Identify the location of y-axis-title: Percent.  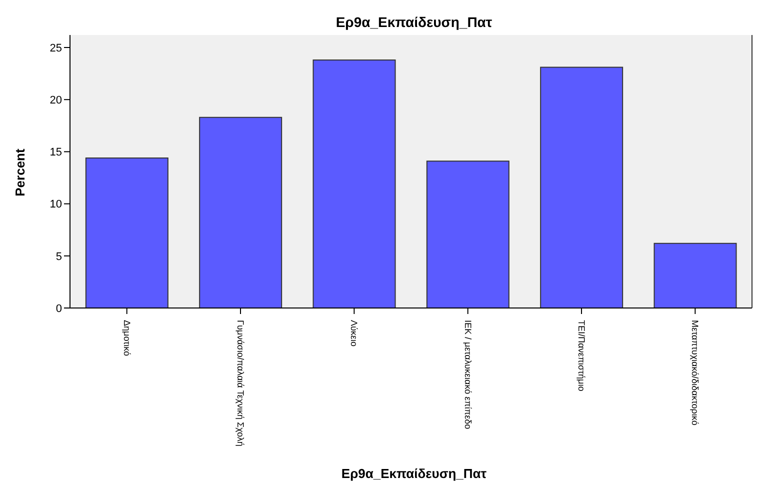
(20, 173).